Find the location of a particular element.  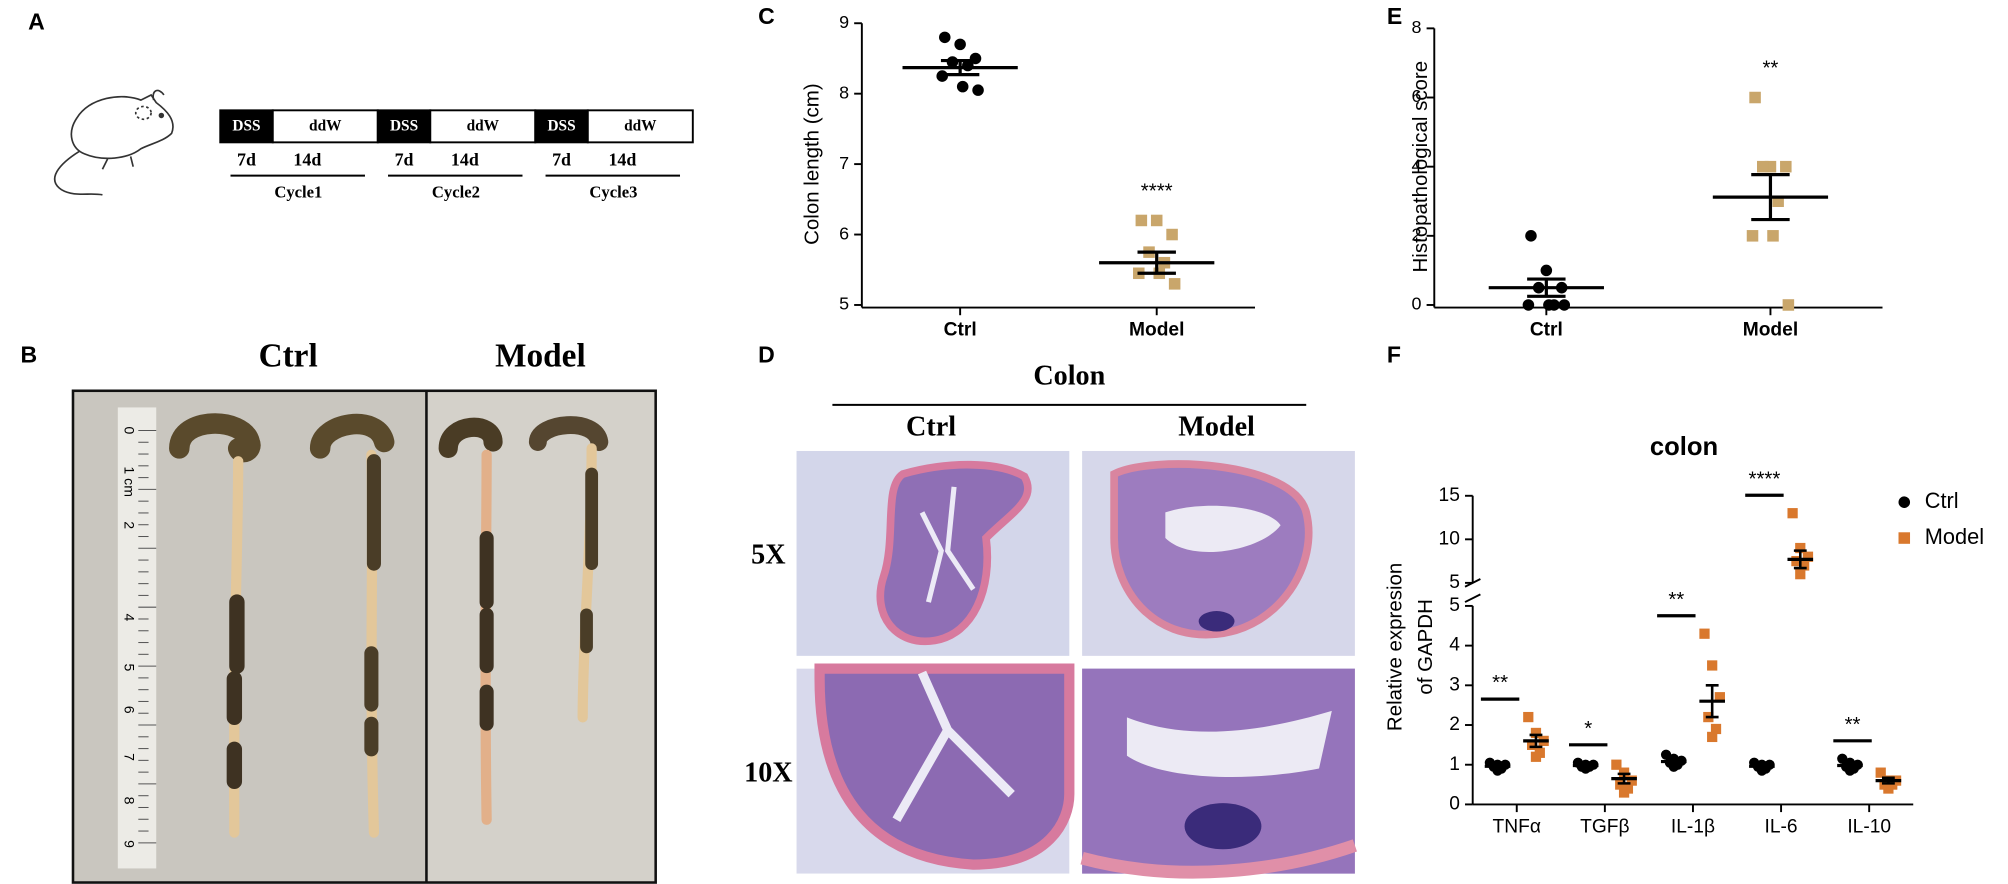

ruler-label: 8 is located at coordinates (129, 801).